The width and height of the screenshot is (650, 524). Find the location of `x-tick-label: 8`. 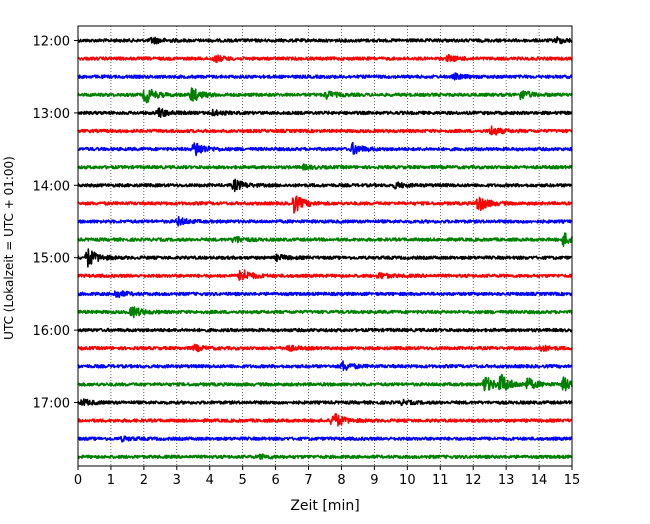

x-tick-label: 8 is located at coordinates (341, 480).